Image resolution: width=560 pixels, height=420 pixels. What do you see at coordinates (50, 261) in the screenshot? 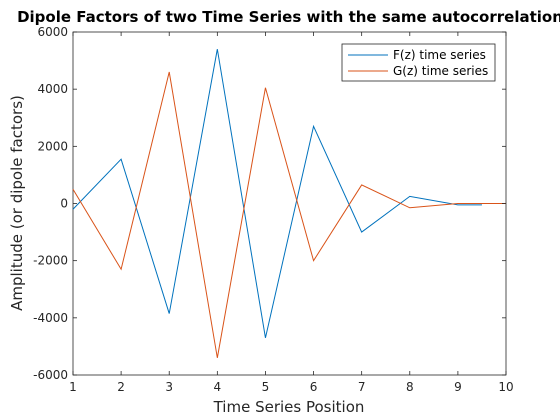
I see `y-tick-label: -2000` at bounding box center [50, 261].